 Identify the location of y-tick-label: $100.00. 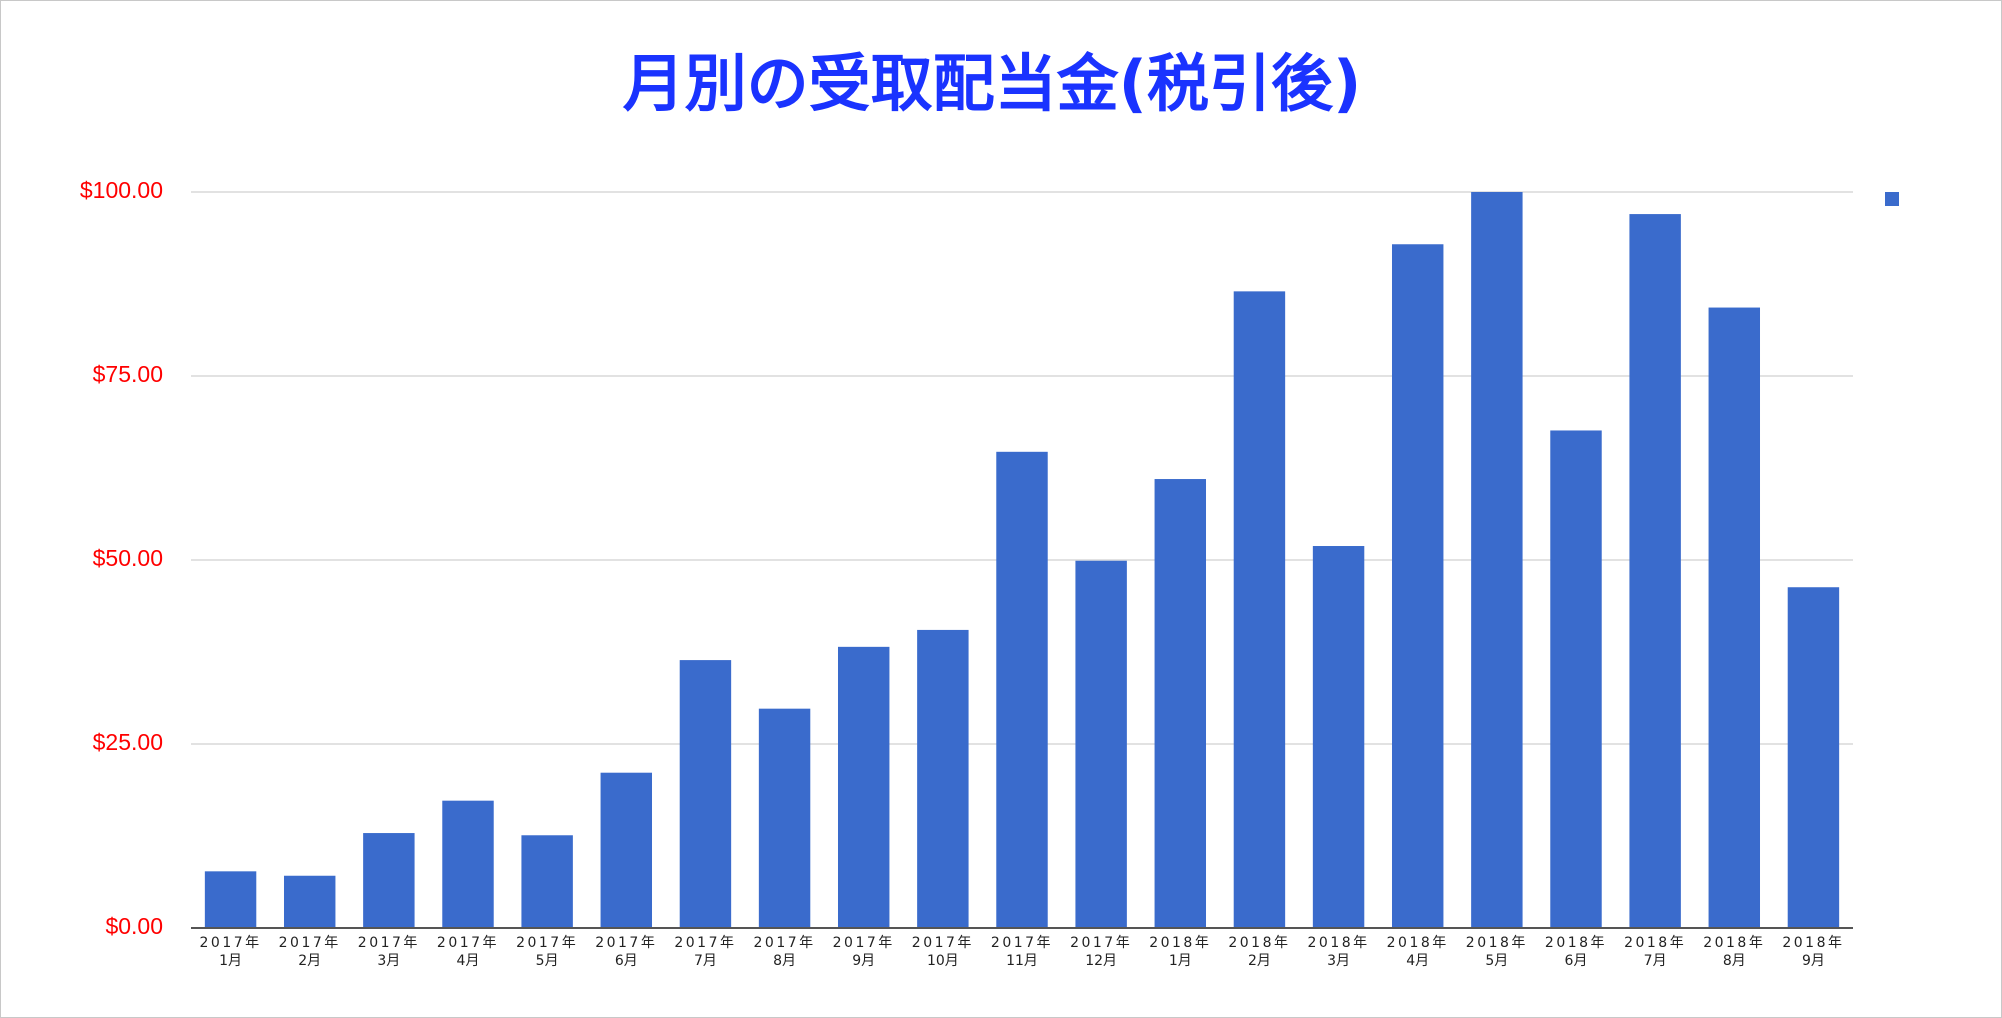
(121, 190).